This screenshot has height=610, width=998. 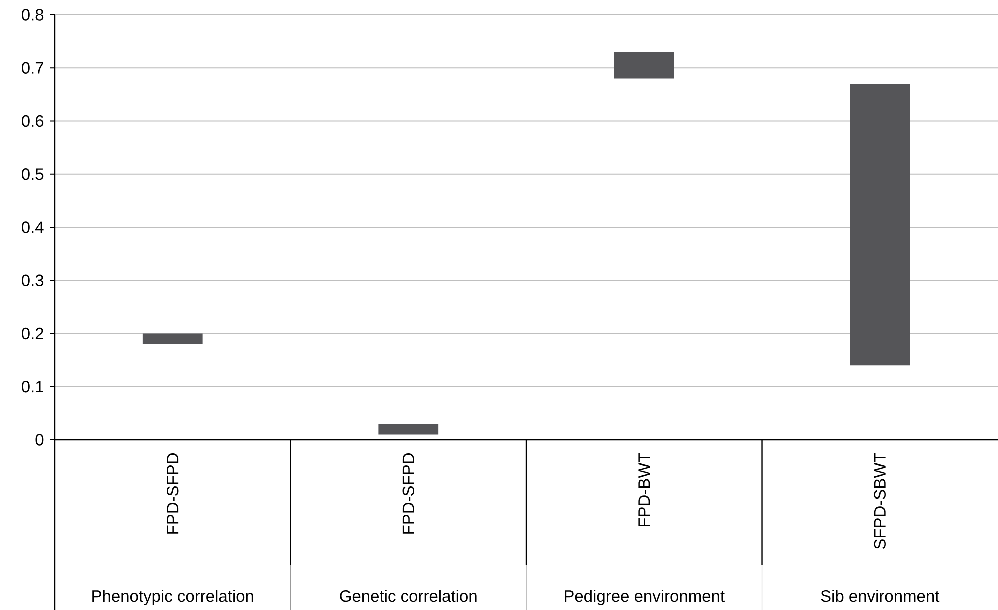 I want to click on y-tick-label: 0.6, so click(x=33, y=121).